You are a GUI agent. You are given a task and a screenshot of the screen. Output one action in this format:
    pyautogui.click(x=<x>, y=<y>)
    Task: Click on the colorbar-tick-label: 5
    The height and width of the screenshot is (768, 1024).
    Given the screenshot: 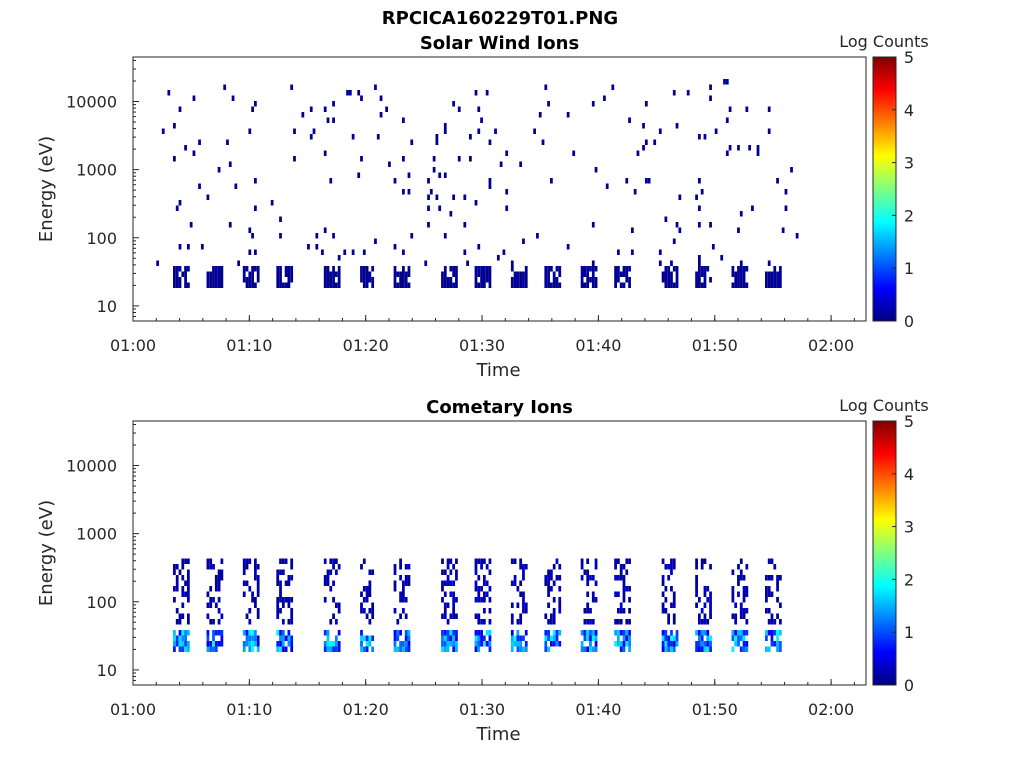 What is the action you would take?
    pyautogui.click(x=909, y=421)
    